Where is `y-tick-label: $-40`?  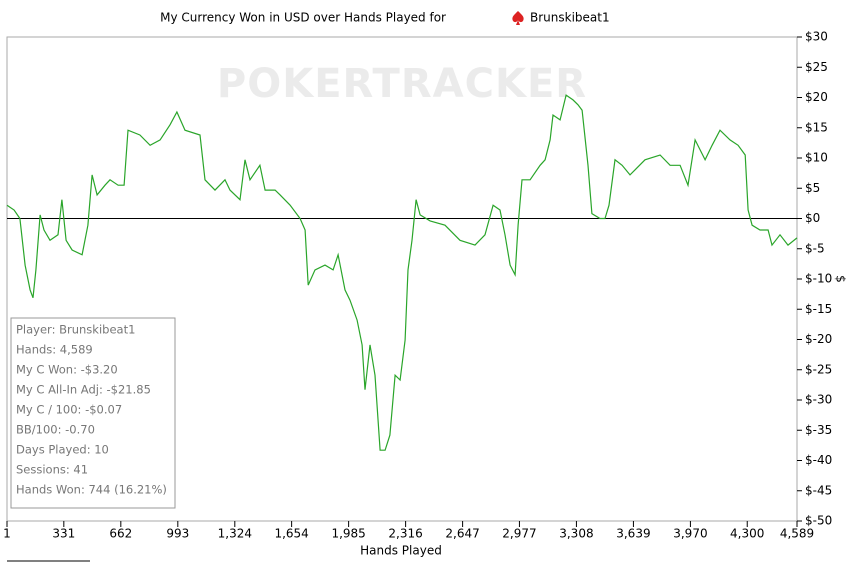
y-tick-label: $-40 is located at coordinates (818, 460).